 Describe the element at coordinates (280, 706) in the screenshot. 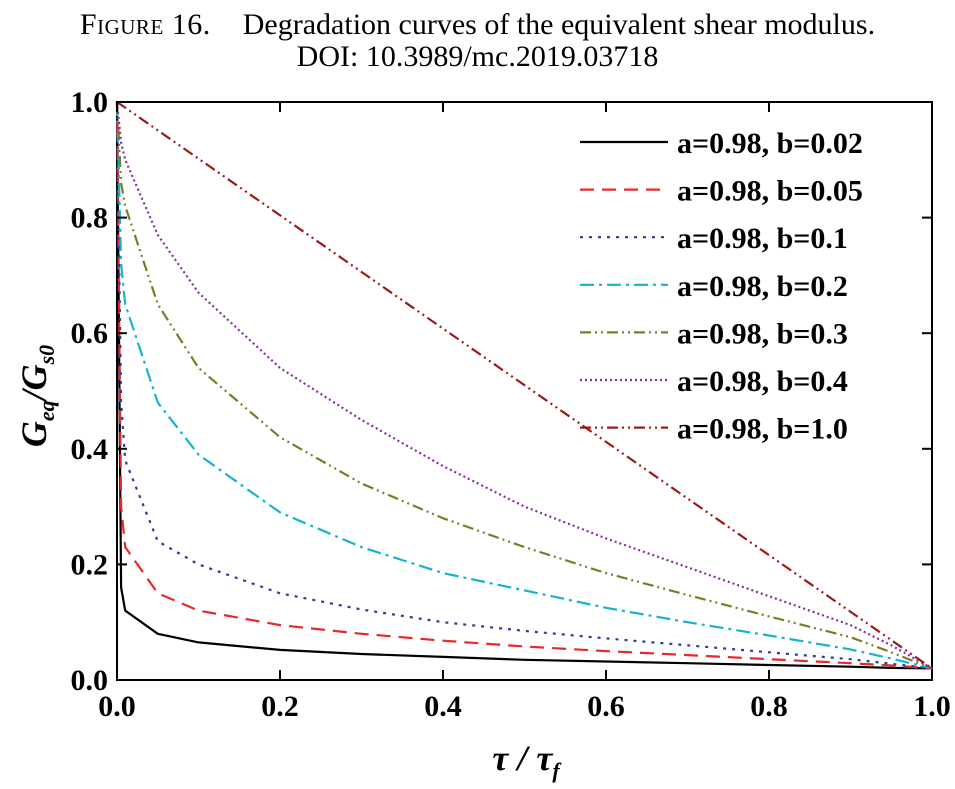

I see `x-tick-label: 0.2` at that location.